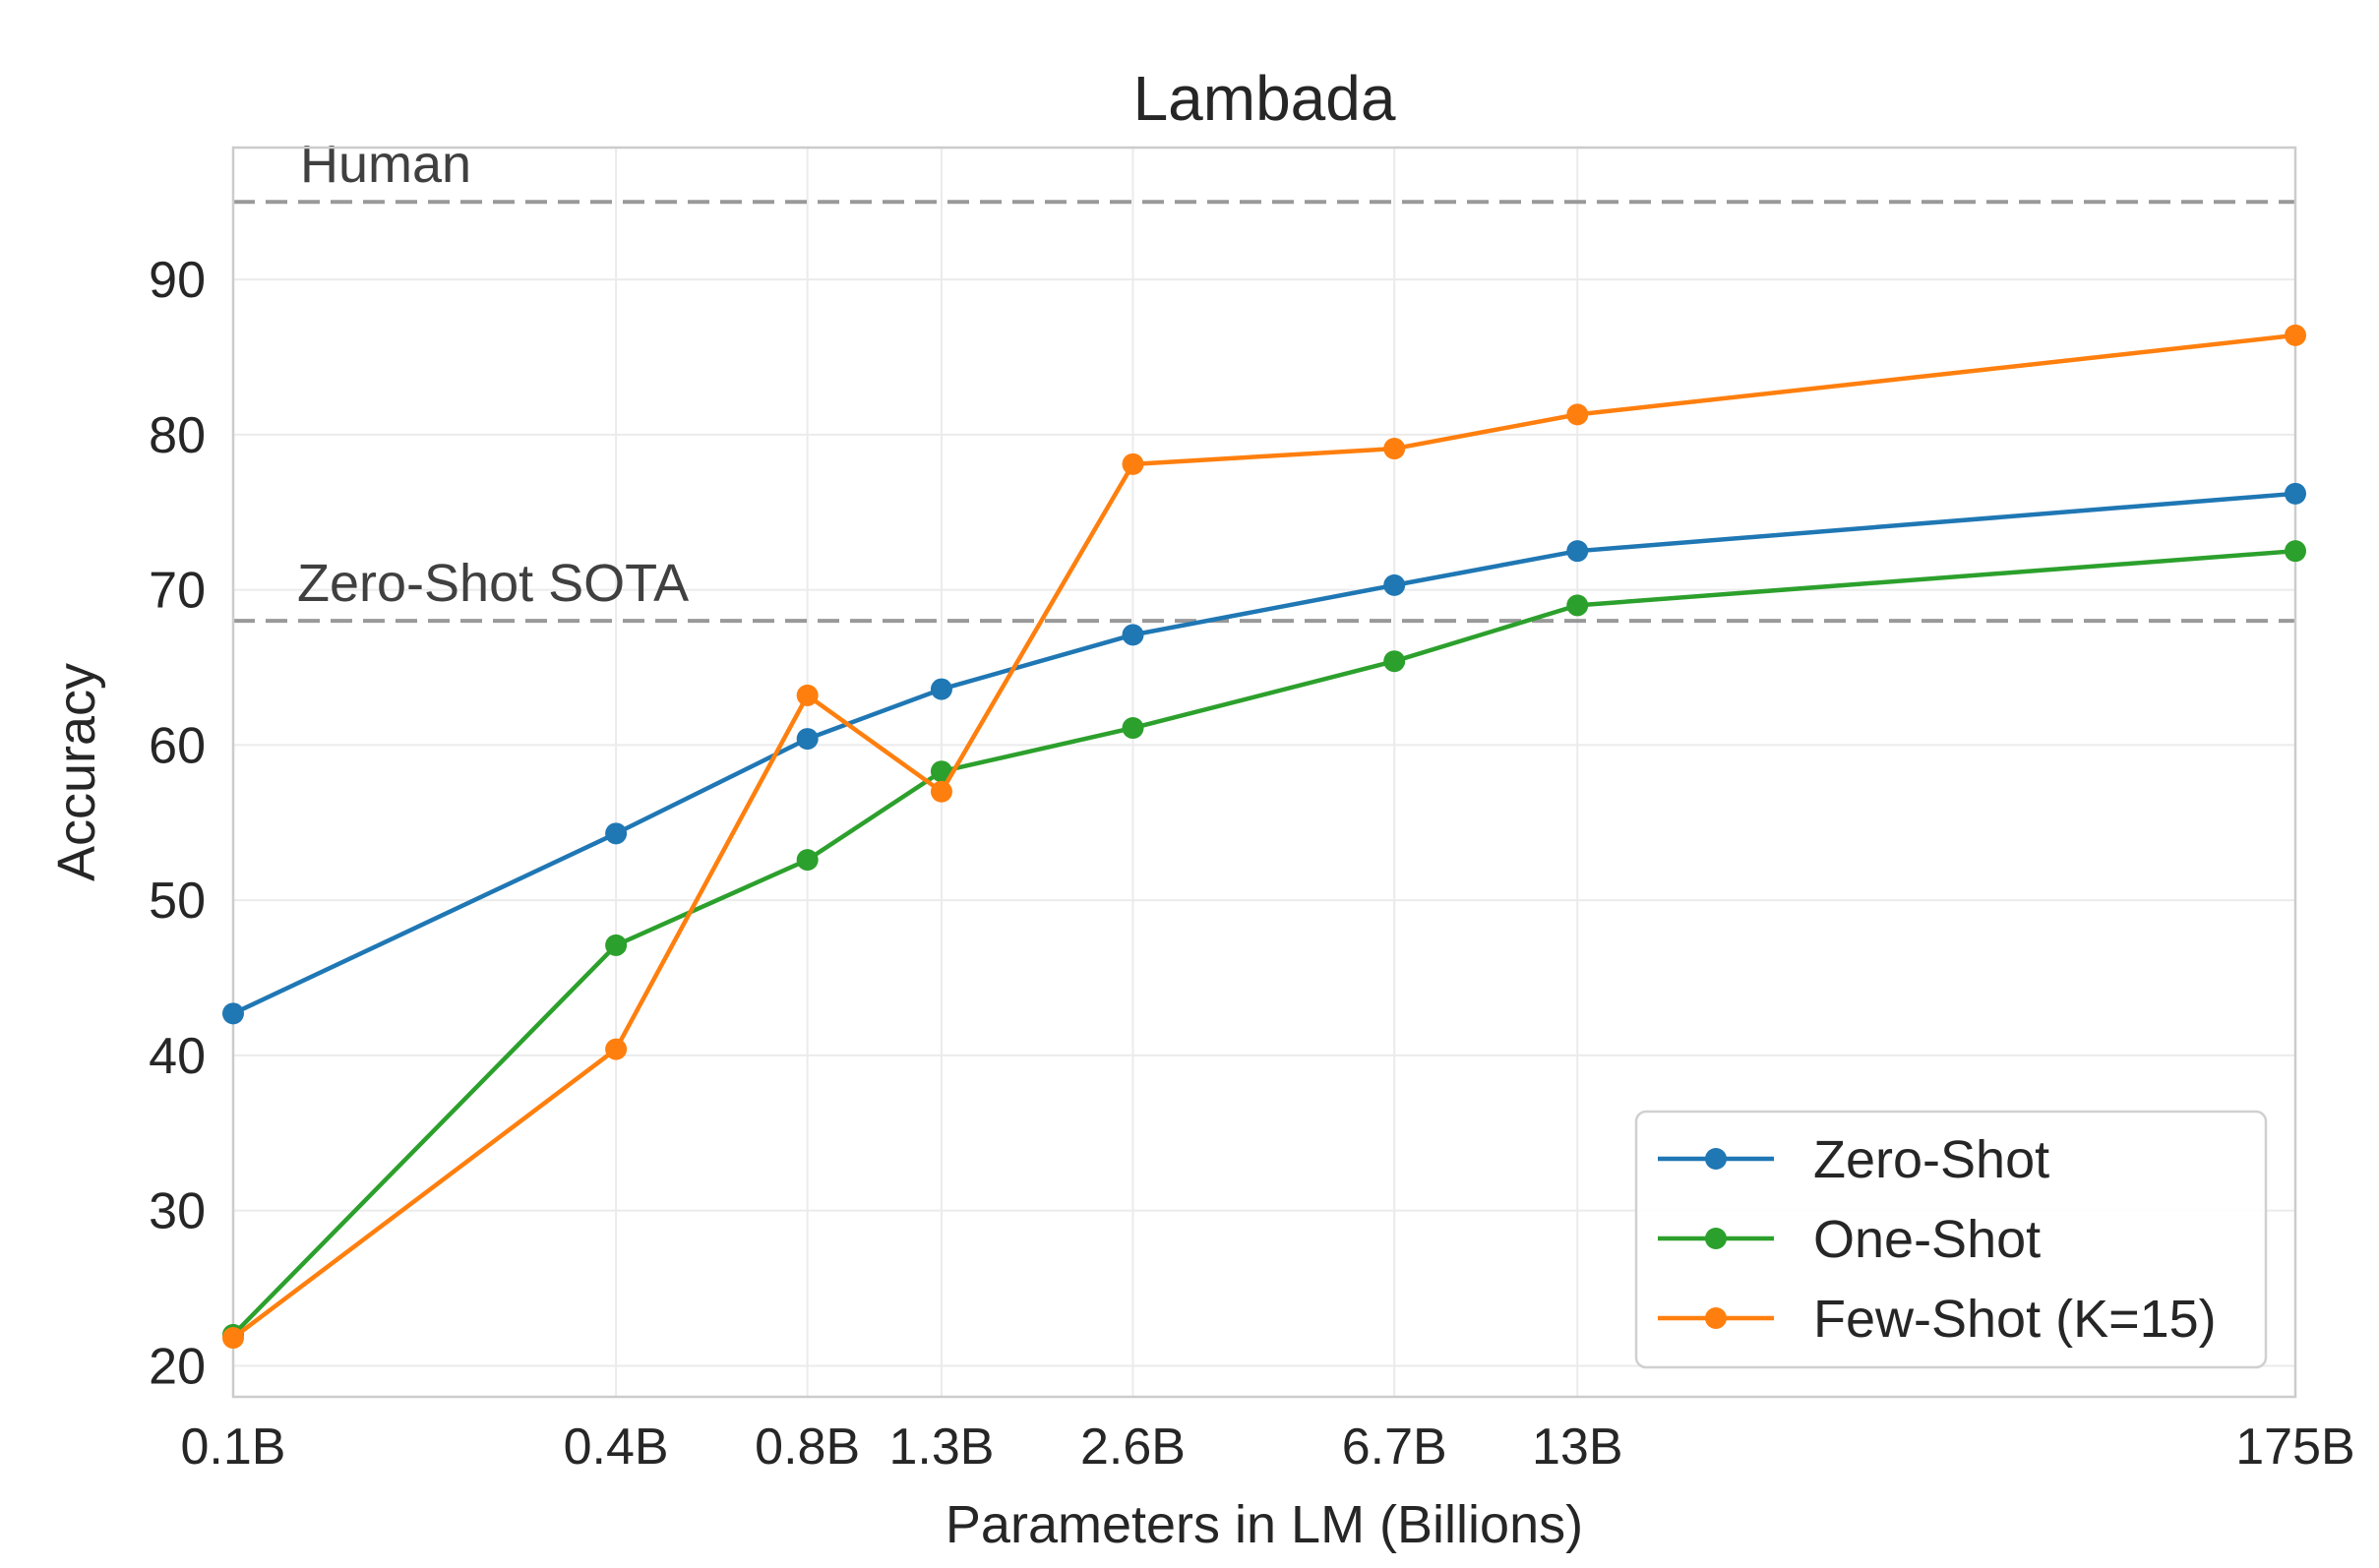 The image size is (2379, 1568). I want to click on x-tick-labels: 0.1B 0.4B 0.8B 1.3B 2.6B 6.7B 13B 175B, so click(1268, 1447).